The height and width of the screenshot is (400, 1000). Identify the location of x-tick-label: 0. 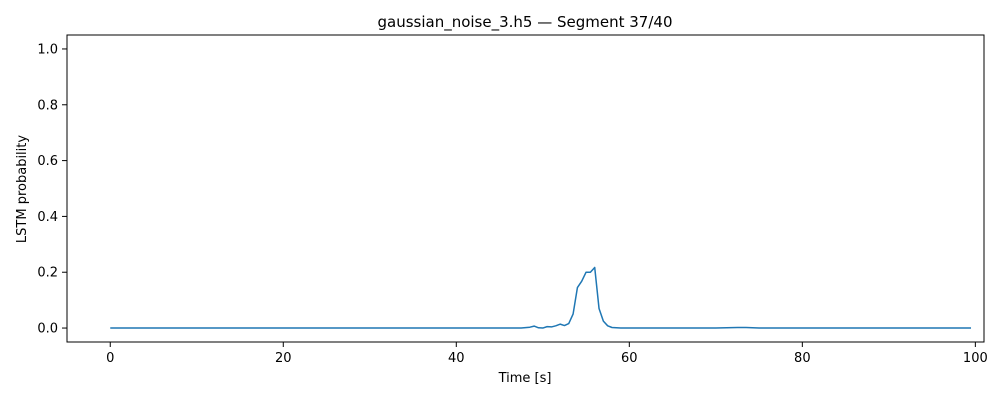
(110, 358).